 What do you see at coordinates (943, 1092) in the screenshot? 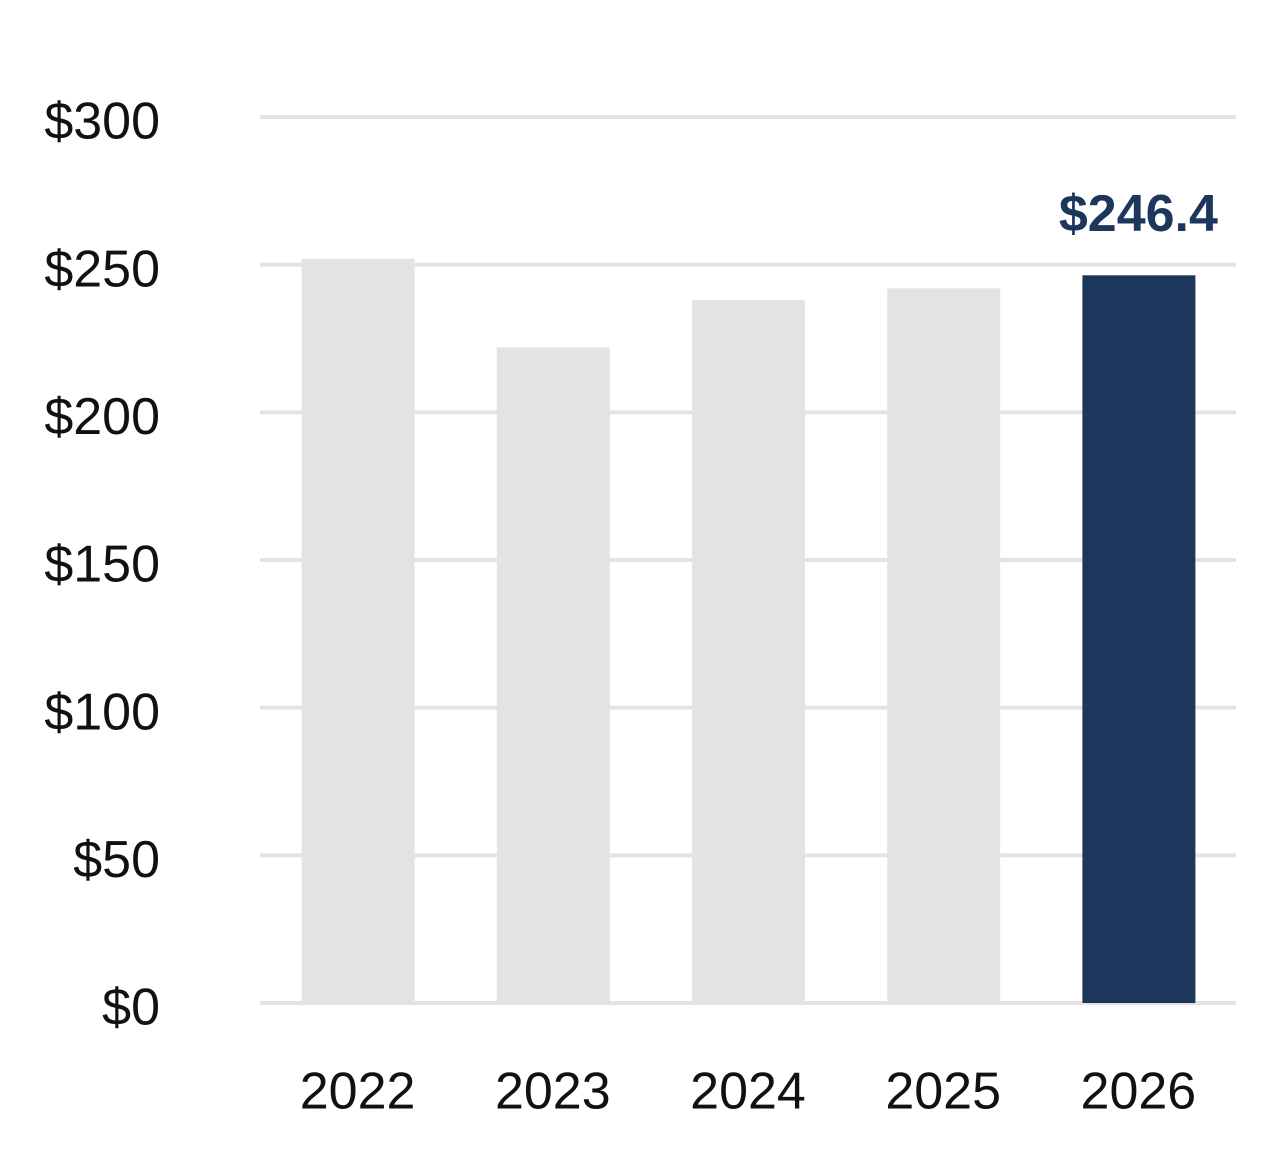
I see `x-tick-label: 2025` at bounding box center [943, 1092].